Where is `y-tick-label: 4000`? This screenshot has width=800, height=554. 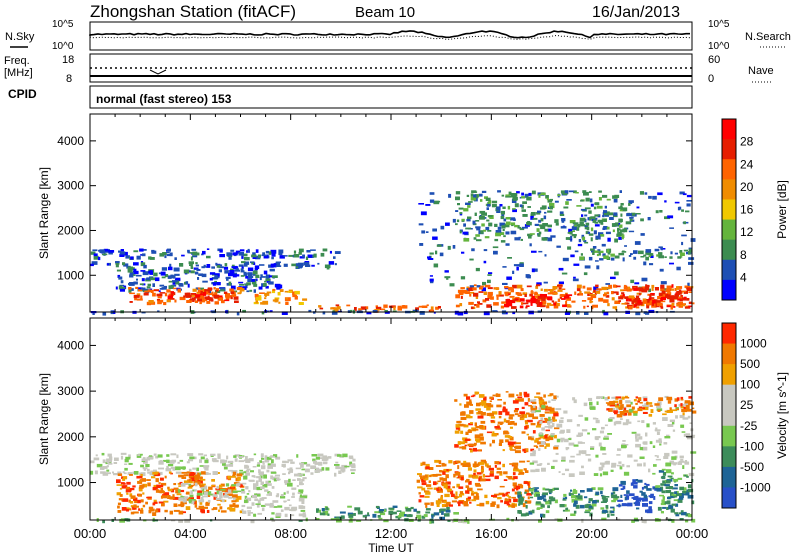
y-tick-label: 4000 is located at coordinates (70, 141).